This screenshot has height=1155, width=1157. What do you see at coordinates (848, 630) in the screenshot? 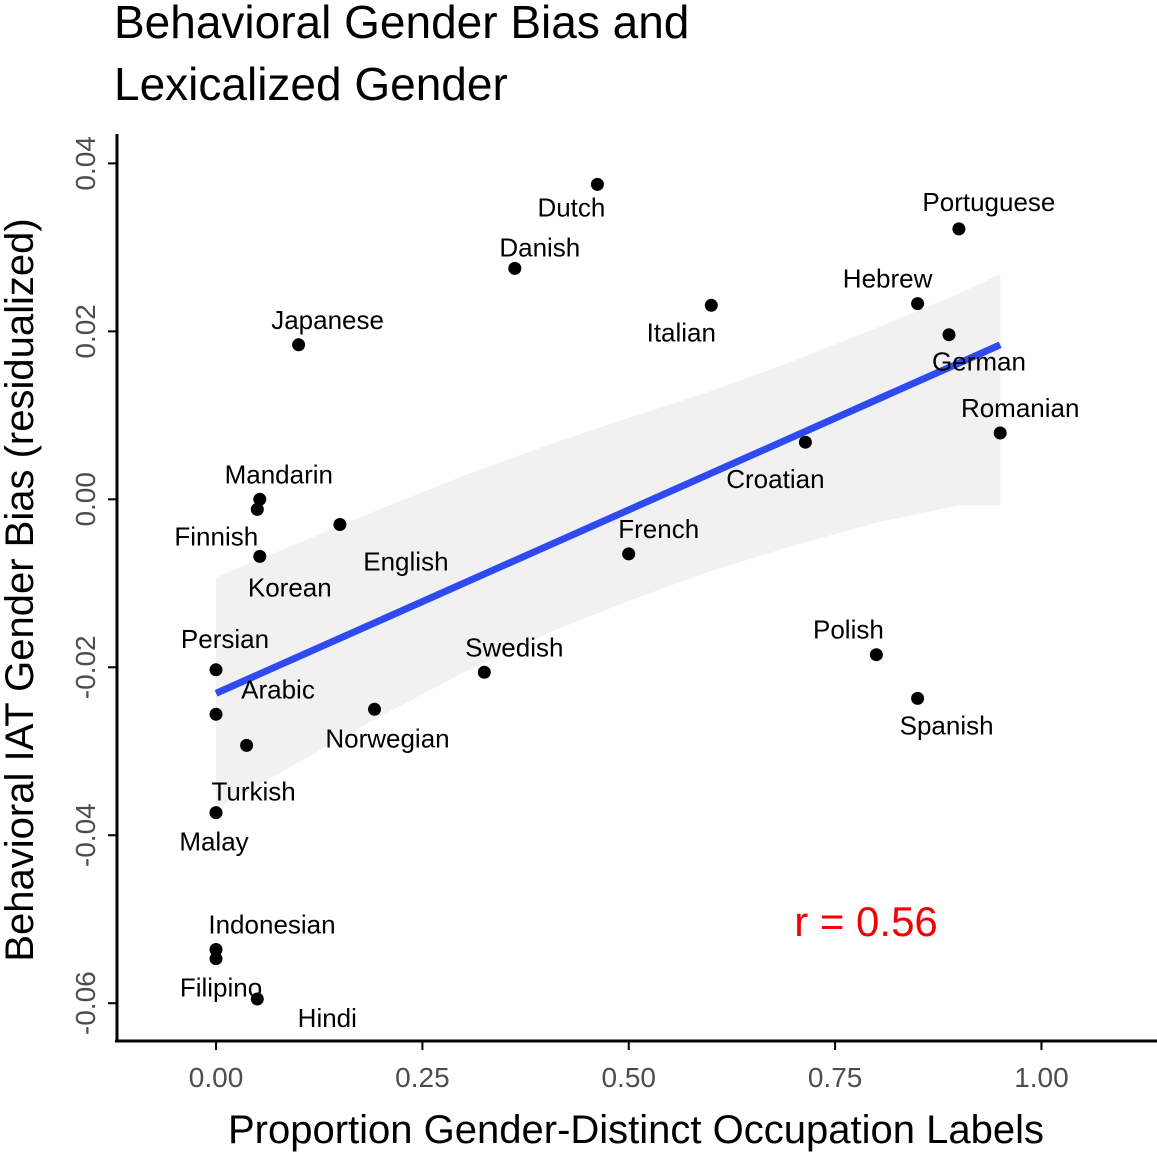
I see `point-label-polish: Polish` at bounding box center [848, 630].